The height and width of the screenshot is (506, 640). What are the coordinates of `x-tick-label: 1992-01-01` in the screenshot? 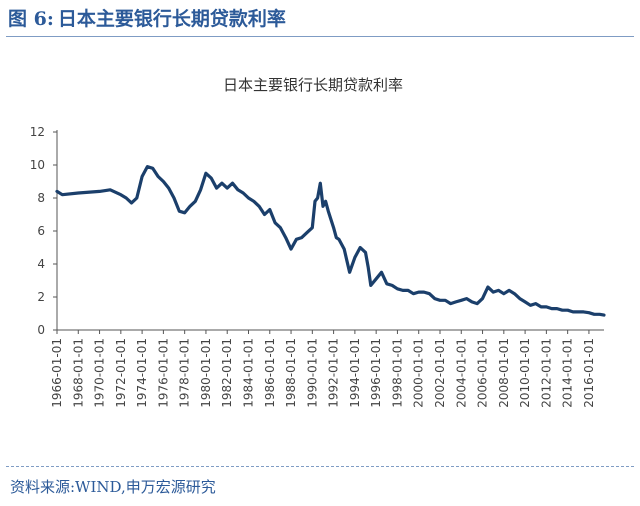 It's located at (334, 373).